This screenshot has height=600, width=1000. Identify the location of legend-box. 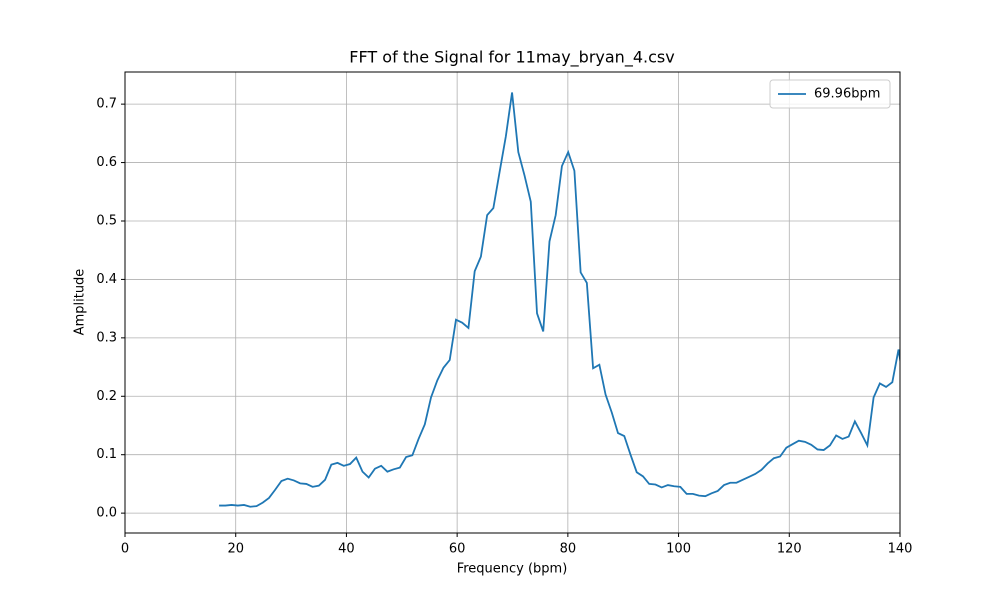
(830, 94).